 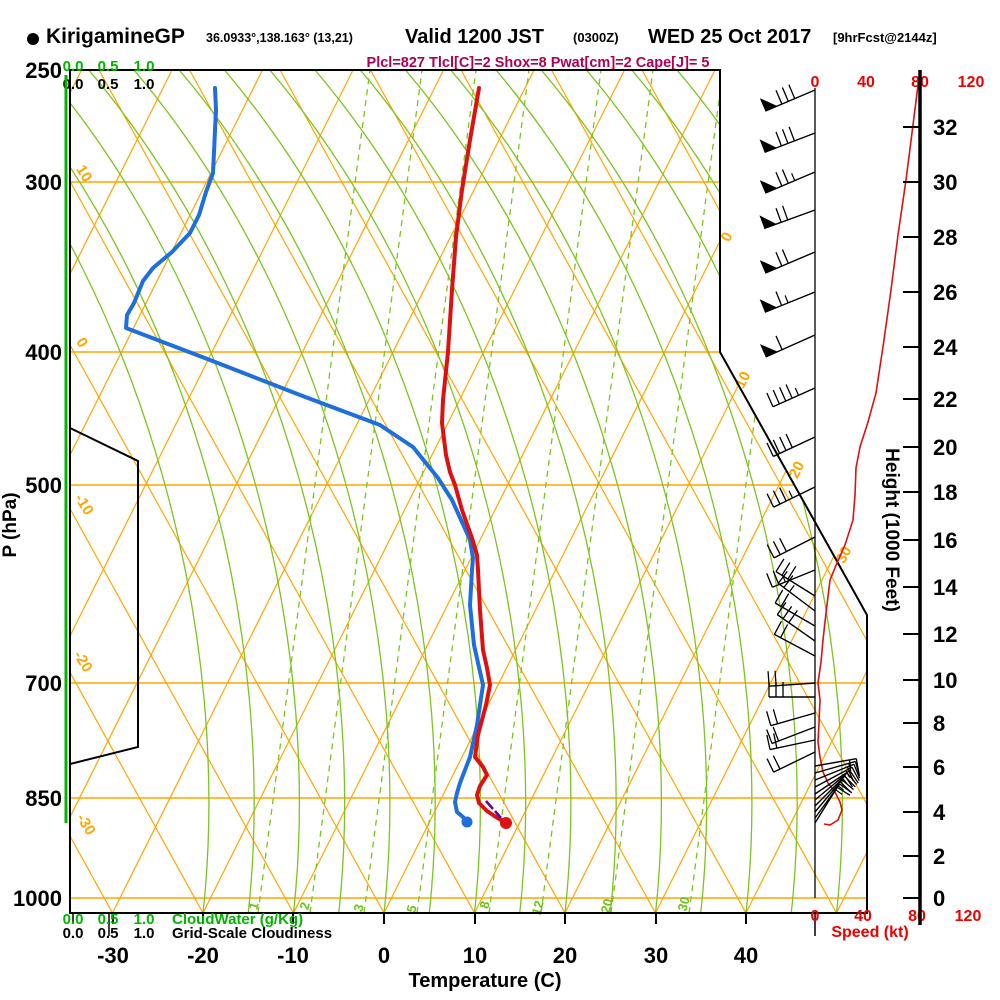 What do you see at coordinates (113, 955) in the screenshot?
I see `temp-tick-label: -30` at bounding box center [113, 955].